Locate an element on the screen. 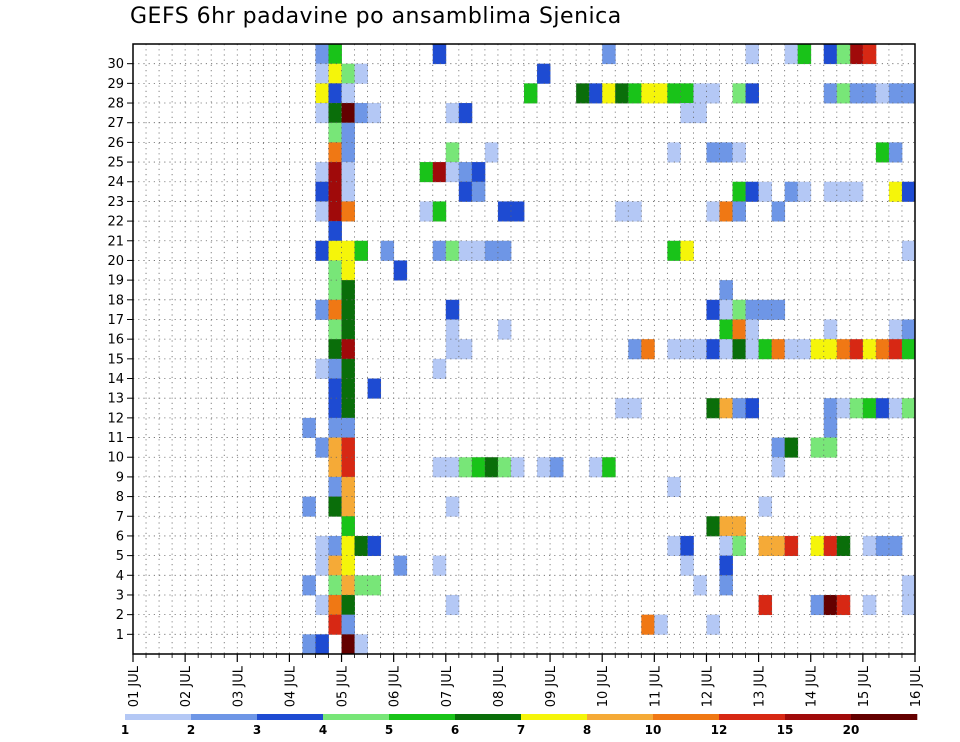  y-tick-label: 18 is located at coordinates (115, 300).